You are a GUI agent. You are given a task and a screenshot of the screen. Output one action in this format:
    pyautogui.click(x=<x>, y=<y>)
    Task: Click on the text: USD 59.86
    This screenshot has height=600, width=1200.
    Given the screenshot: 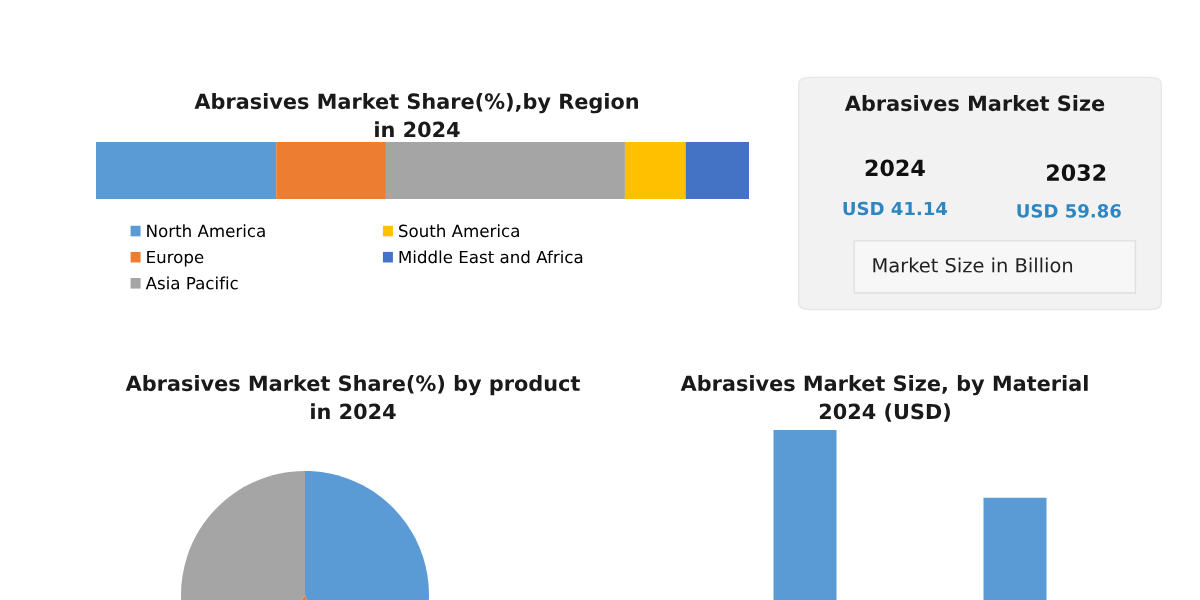 What is the action you would take?
    pyautogui.click(x=1069, y=211)
    